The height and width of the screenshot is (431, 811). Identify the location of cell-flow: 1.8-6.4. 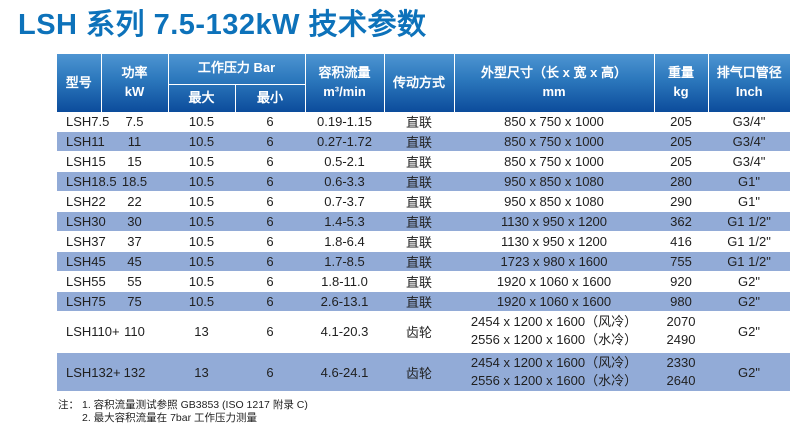
(345, 241).